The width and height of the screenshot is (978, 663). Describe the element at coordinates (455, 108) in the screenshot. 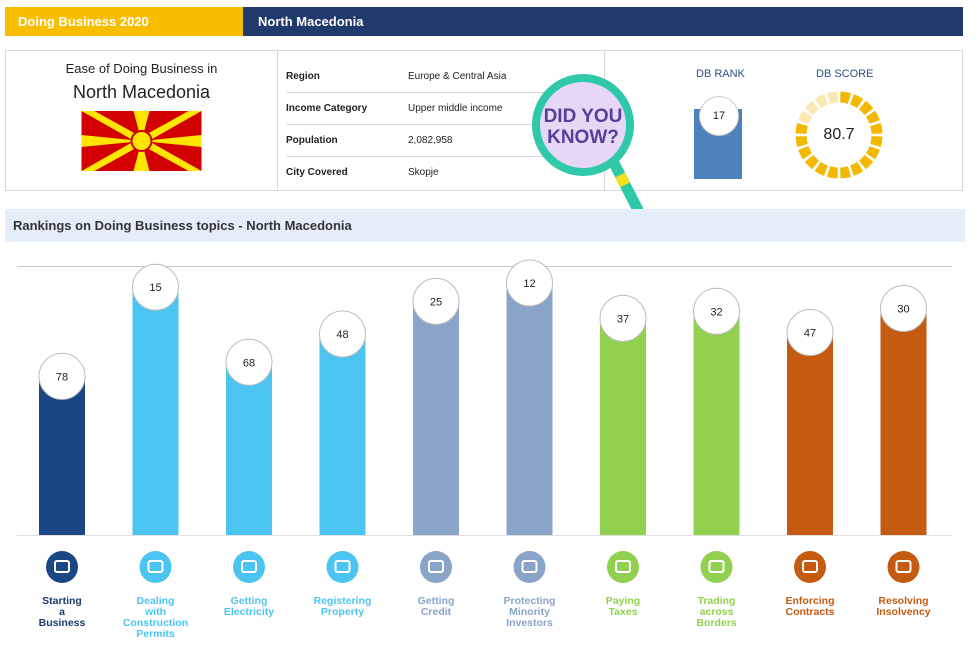

I see `fact-value: Upper middle income` at that location.